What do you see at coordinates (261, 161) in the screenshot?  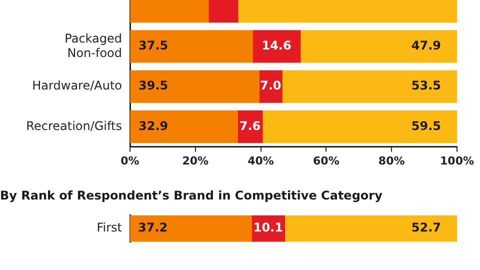 I see `x-tick-label: 40%` at bounding box center [261, 161].